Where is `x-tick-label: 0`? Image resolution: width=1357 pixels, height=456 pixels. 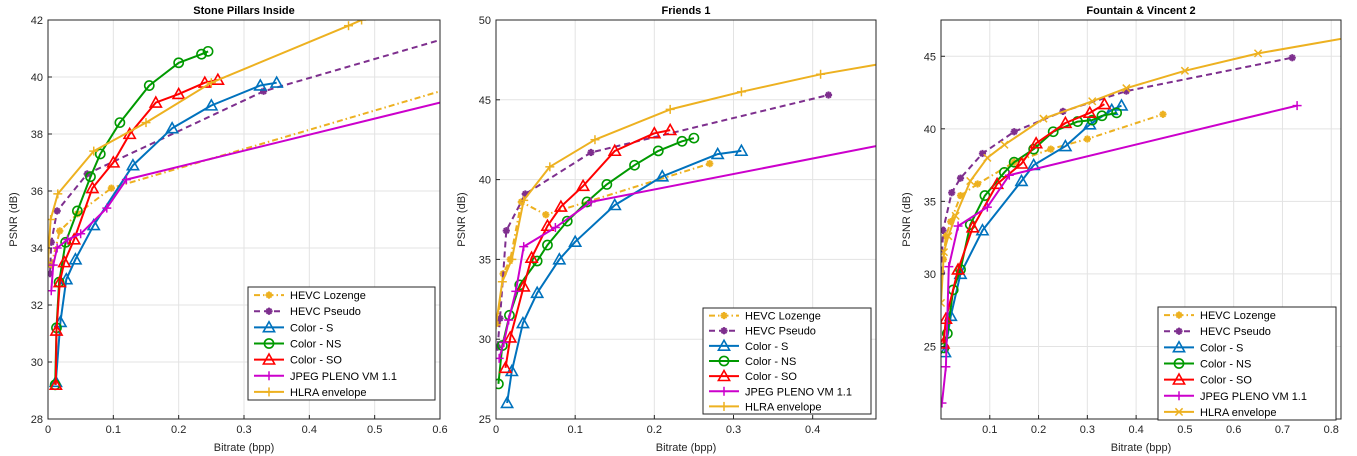
x-tick-label: 0 is located at coordinates (496, 430).